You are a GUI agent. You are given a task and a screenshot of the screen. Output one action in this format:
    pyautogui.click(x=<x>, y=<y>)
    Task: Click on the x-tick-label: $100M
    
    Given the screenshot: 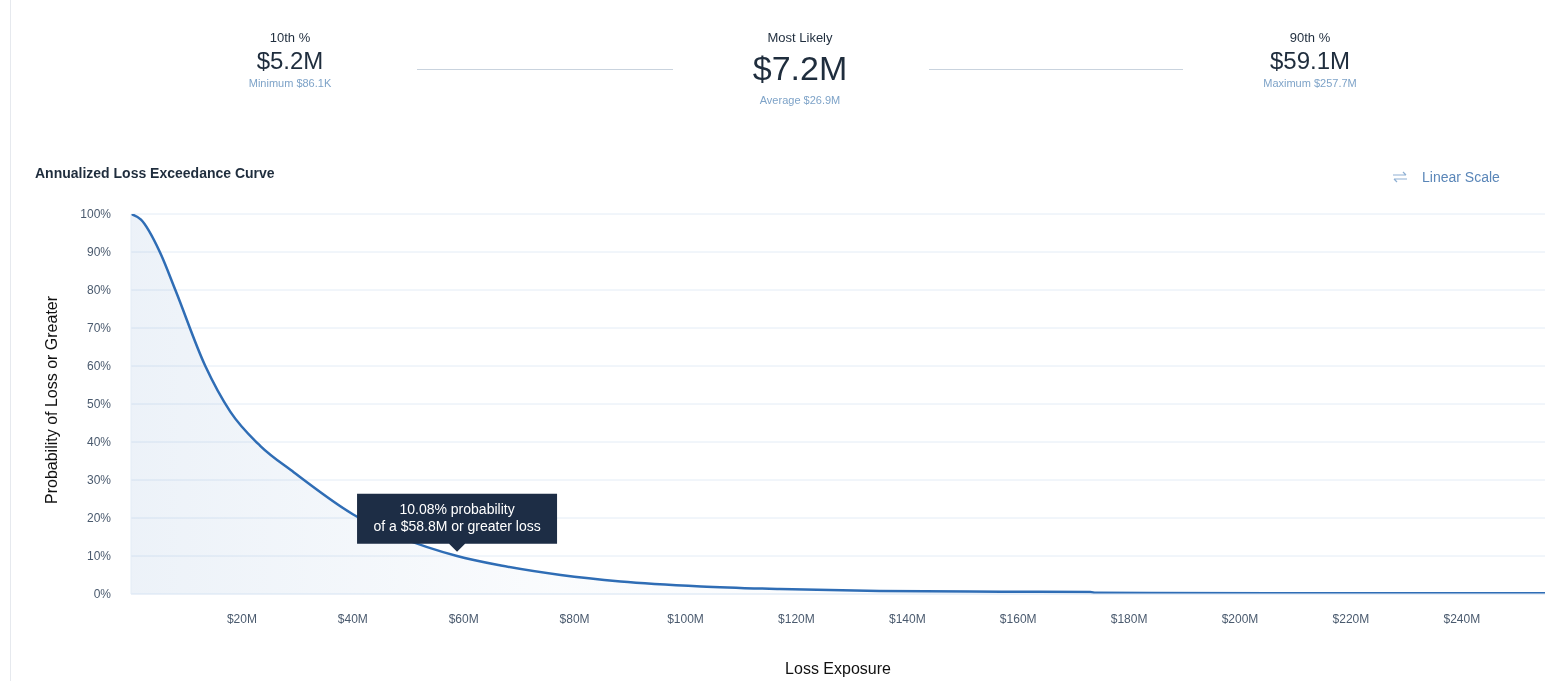 What is the action you would take?
    pyautogui.click(x=685, y=618)
    